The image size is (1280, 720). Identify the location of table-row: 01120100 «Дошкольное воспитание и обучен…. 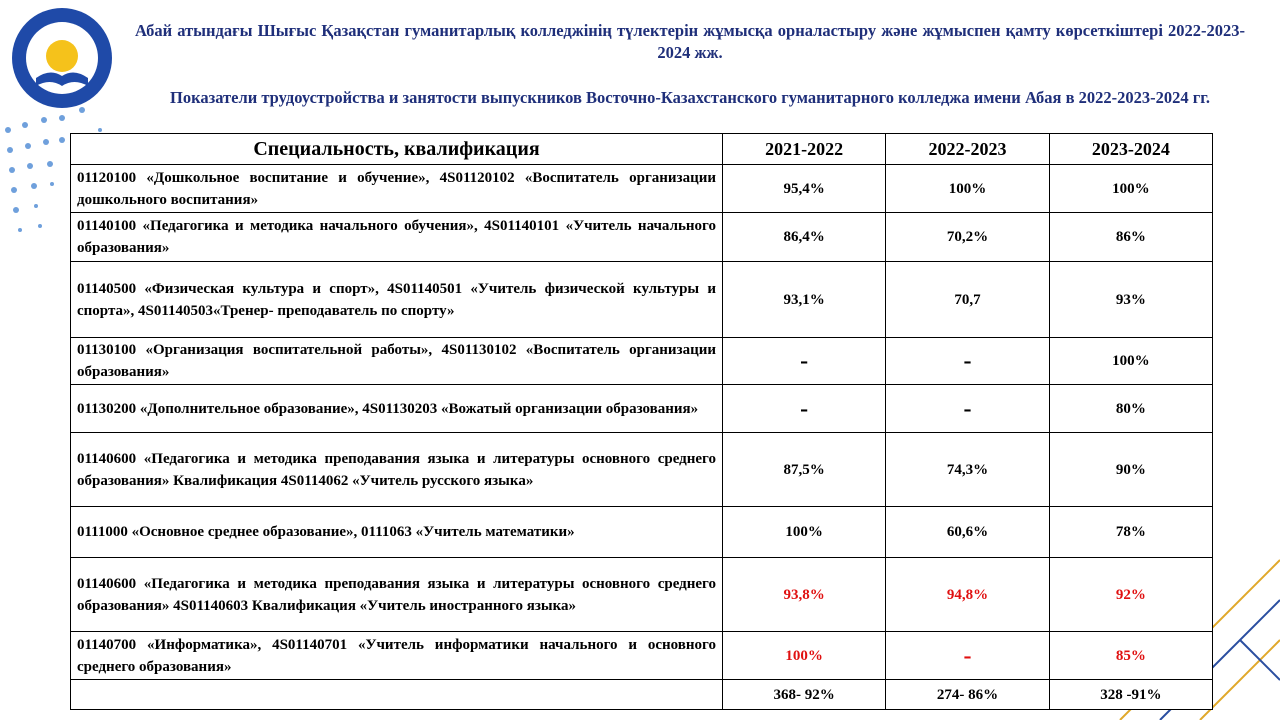
(642, 188).